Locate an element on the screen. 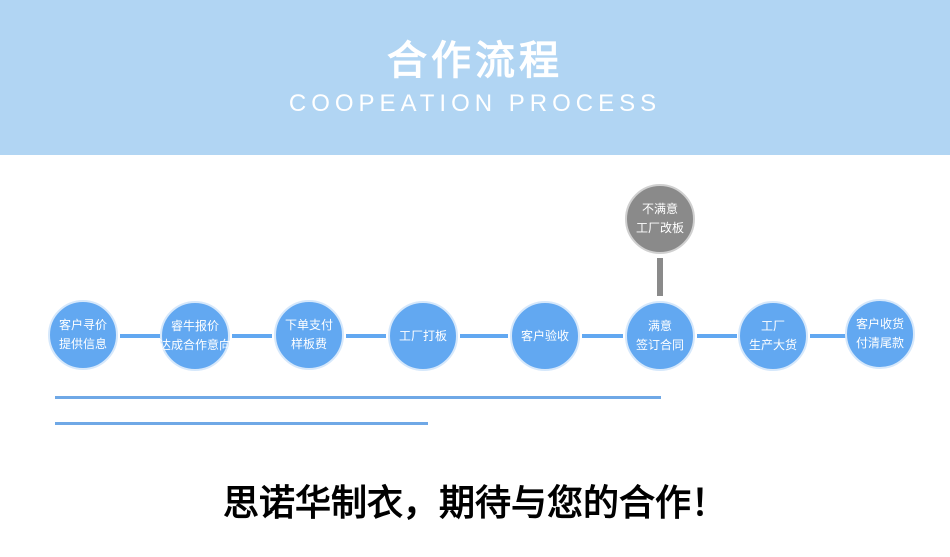 Image resolution: width=950 pixels, height=557 pixels. step-text: 签订合同 is located at coordinates (659, 345).